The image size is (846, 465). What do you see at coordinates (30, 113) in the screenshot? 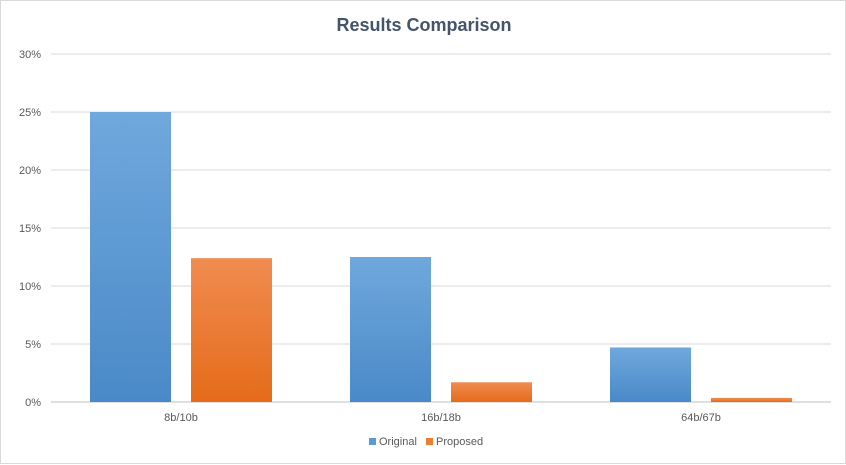
I see `y-tick-label: 25%` at bounding box center [30, 113].